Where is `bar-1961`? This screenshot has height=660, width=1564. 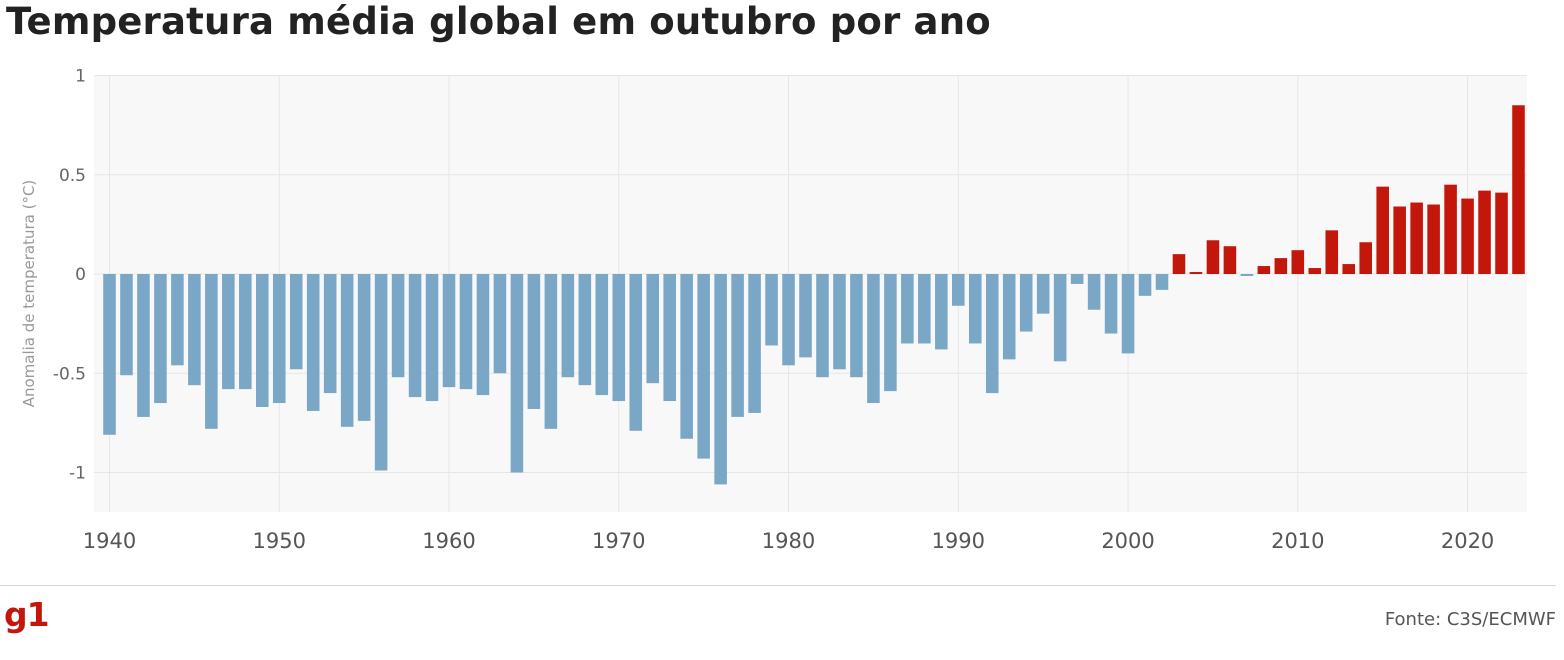 bar-1961 is located at coordinates (466, 332).